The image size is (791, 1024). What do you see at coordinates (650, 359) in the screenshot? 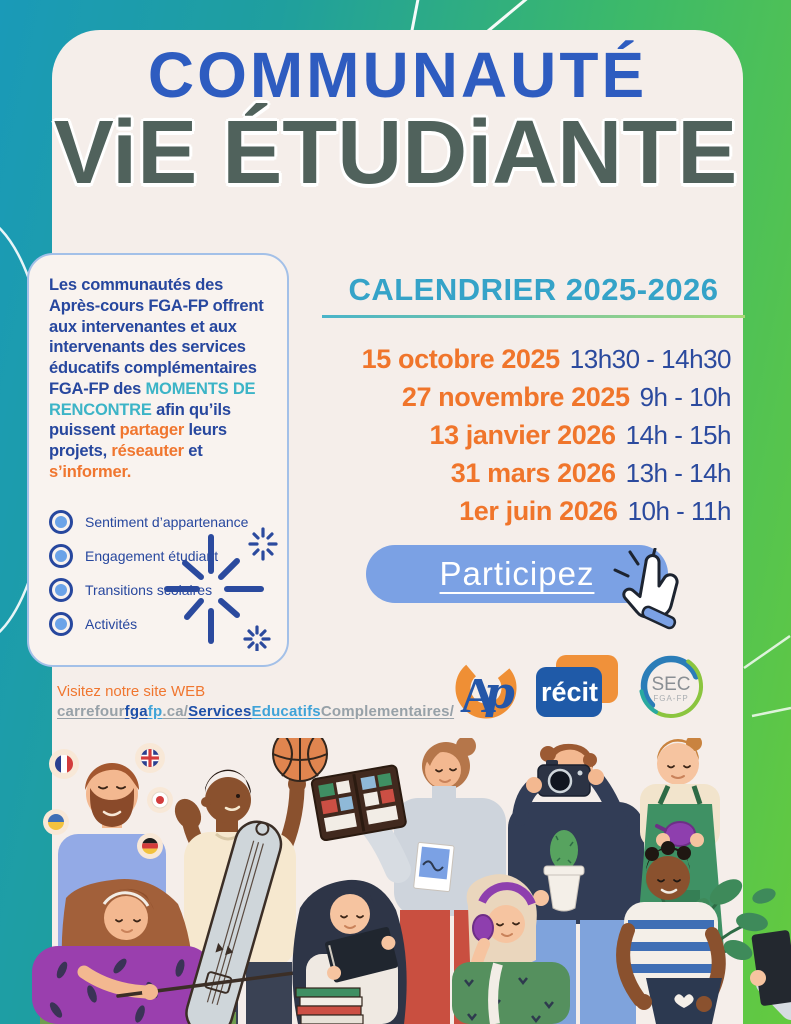
I see `event-time: 13h30 - 14h30` at bounding box center [650, 359].